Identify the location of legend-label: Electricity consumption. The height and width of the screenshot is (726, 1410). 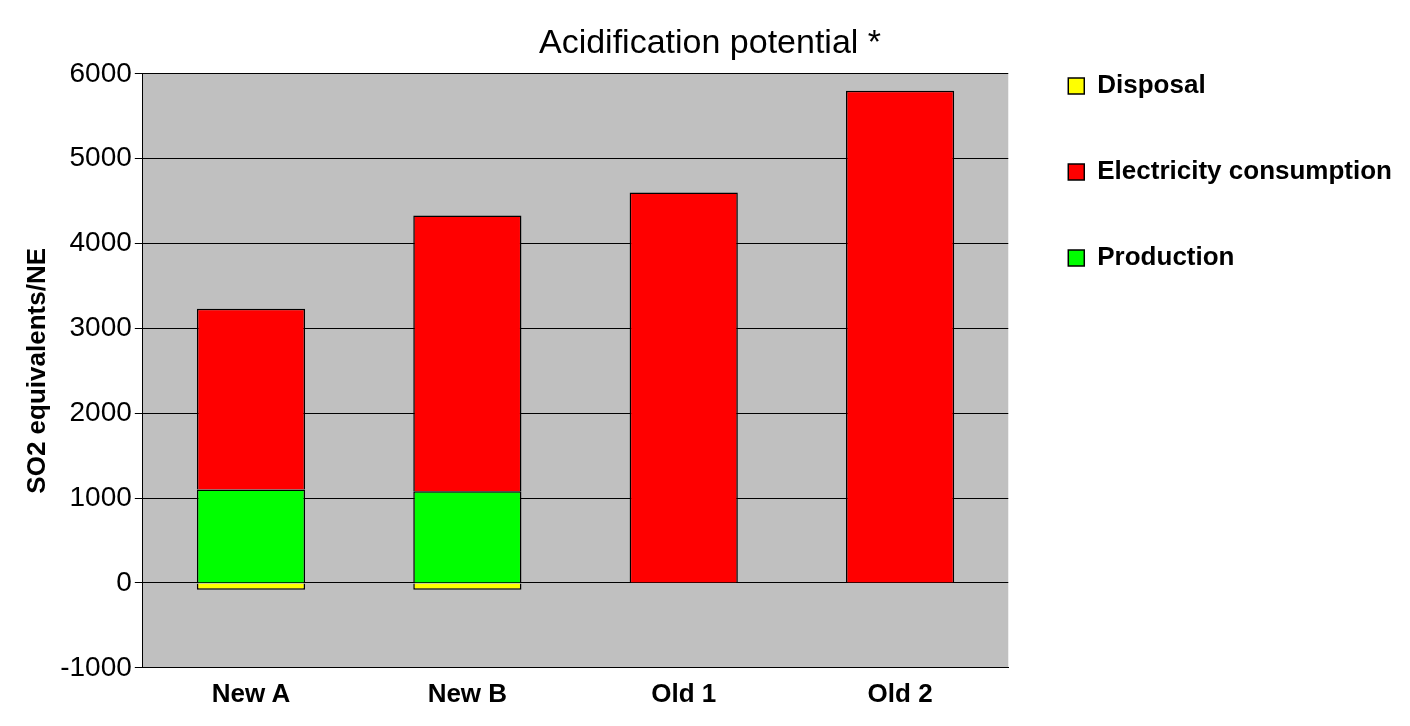
(1245, 170).